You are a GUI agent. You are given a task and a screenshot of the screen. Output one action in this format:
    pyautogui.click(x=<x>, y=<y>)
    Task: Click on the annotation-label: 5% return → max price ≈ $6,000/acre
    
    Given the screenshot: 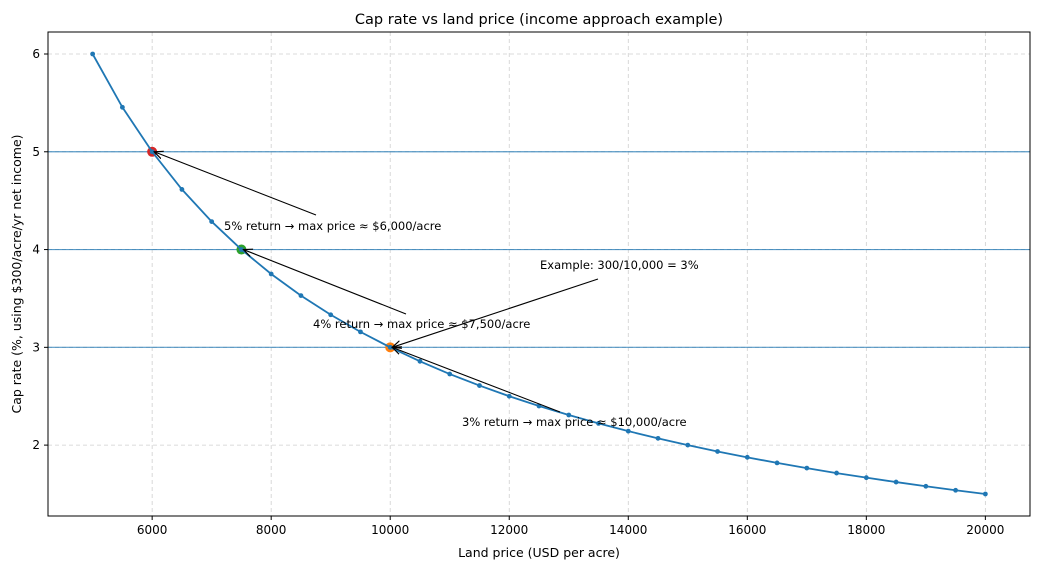 What is the action you would take?
    pyautogui.click(x=332, y=226)
    